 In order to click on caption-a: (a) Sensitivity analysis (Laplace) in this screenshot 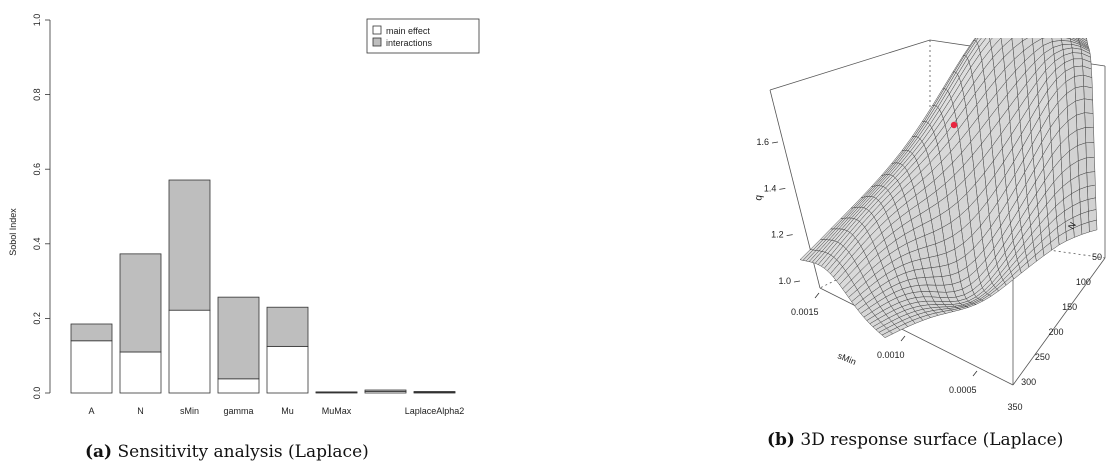, I will do `click(227, 452)`.